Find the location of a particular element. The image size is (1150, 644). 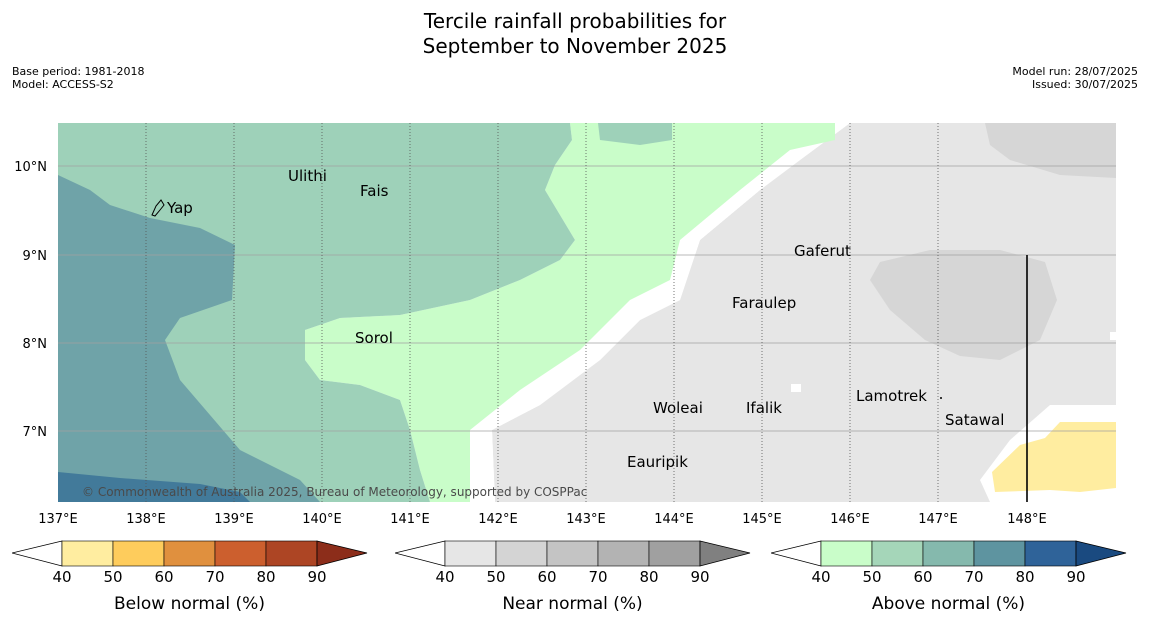

lat-label-8: 8°N is located at coordinates (35, 344).